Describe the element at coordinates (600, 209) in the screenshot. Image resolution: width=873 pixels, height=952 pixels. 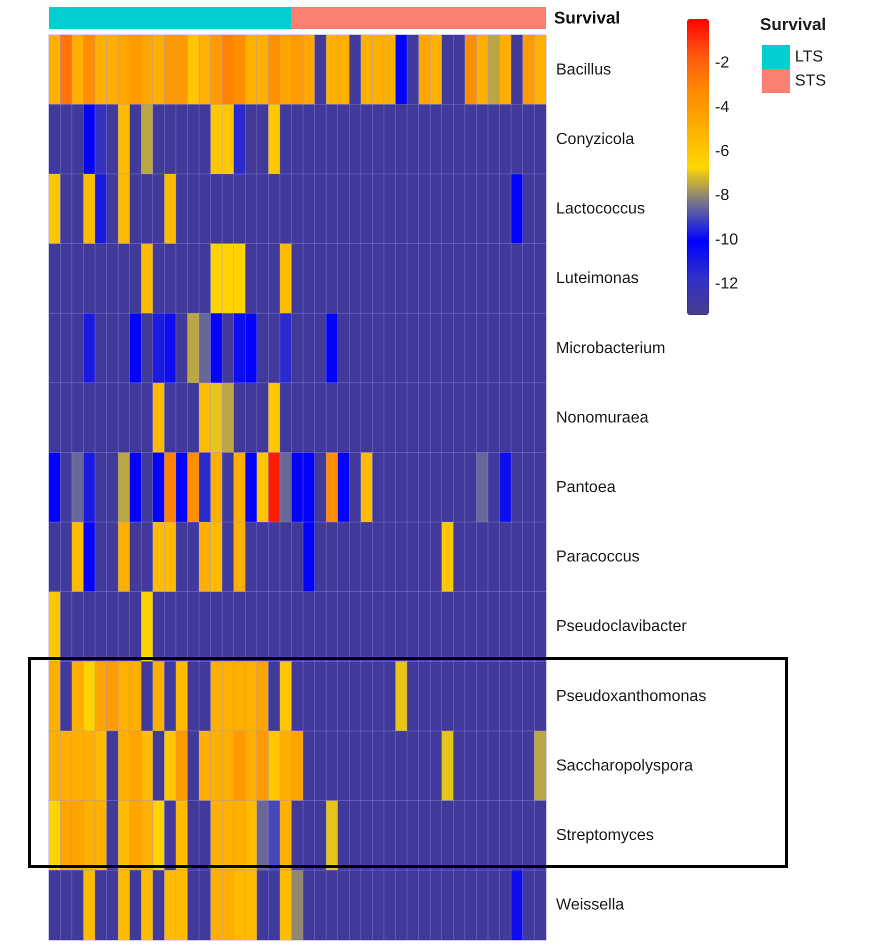
I see `y-tick-label: Lactococcus` at that location.